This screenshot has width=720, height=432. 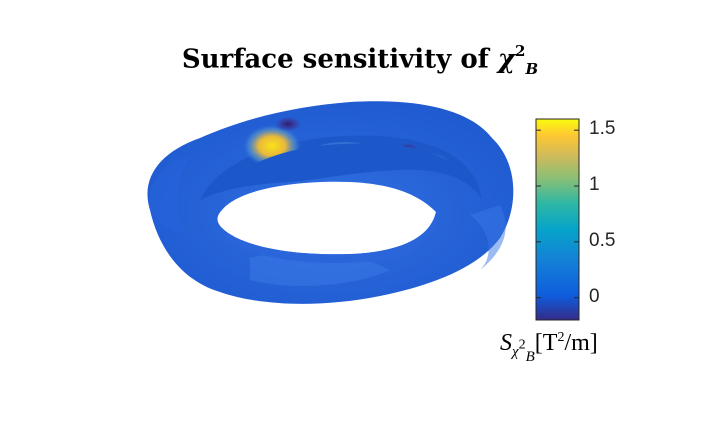 I want to click on chart-title-subscript: B, so click(x=532, y=68).